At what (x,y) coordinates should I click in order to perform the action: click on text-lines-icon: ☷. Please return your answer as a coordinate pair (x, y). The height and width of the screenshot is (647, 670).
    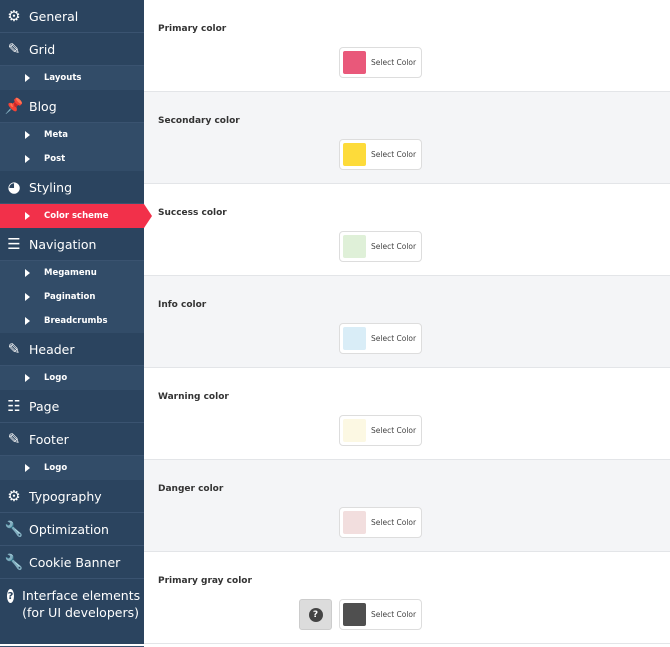
    Looking at the image, I should click on (14, 406).